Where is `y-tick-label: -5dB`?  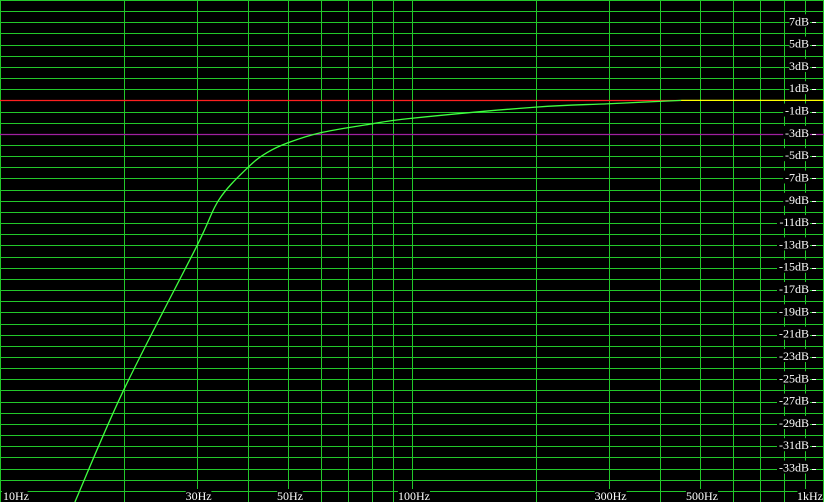
y-tick-label: -5dB is located at coordinates (797, 155).